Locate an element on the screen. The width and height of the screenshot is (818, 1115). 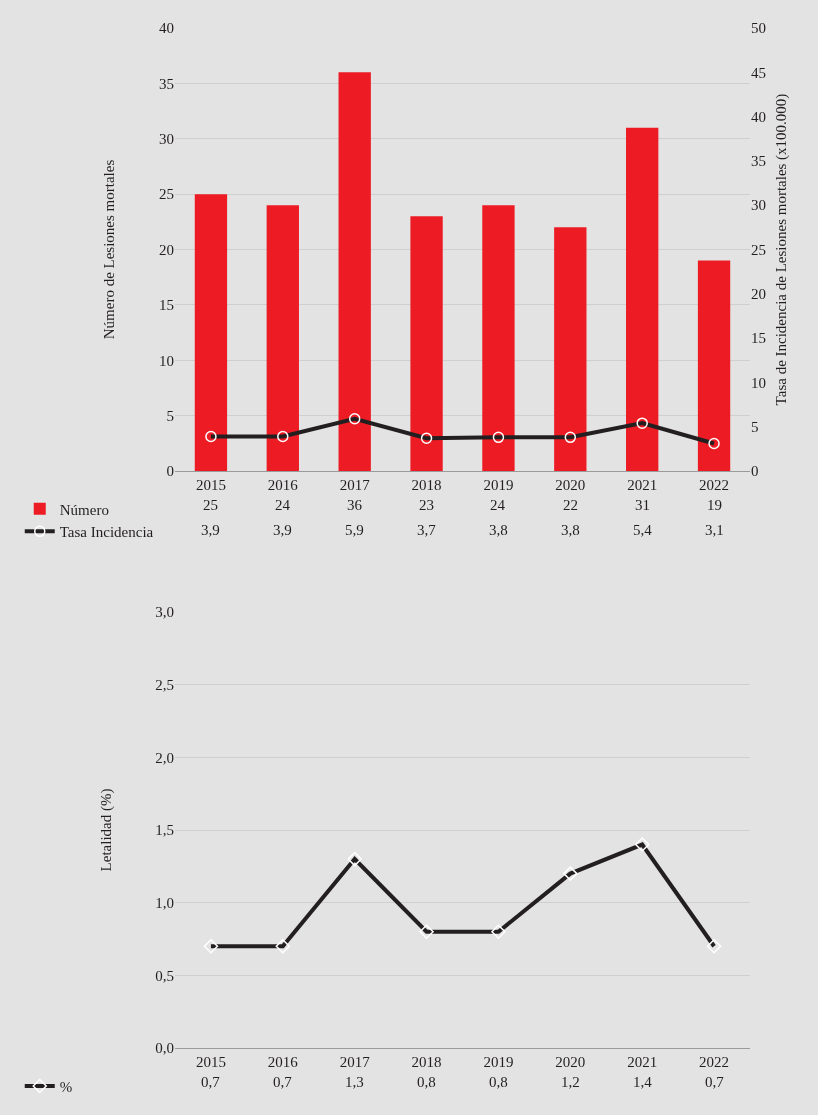
y-tick-label: 35 is located at coordinates (166, 83).